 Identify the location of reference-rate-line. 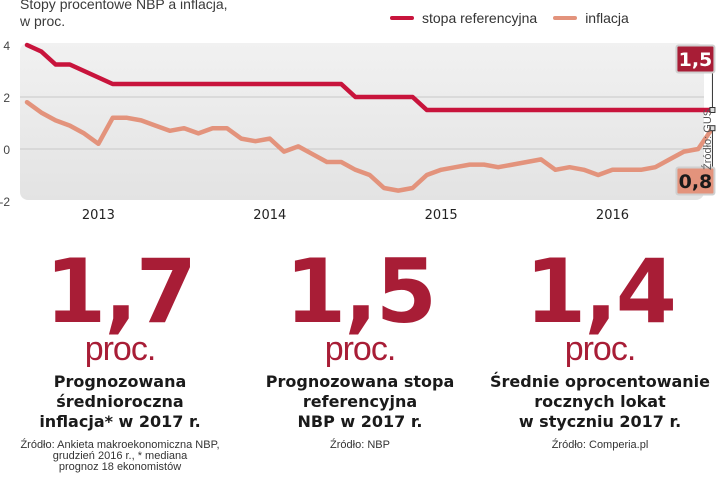
(369, 77).